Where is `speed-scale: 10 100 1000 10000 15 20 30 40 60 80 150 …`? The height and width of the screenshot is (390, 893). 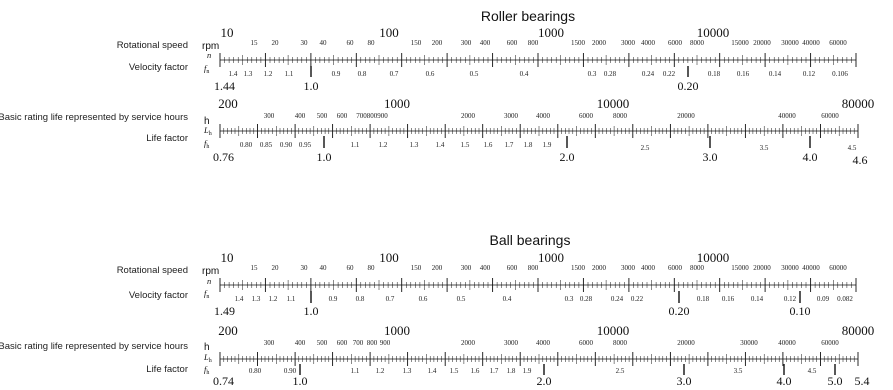 speed-scale: 10 100 1000 10000 15 20 30 40 60 80 150 … is located at coordinates (538, 271).